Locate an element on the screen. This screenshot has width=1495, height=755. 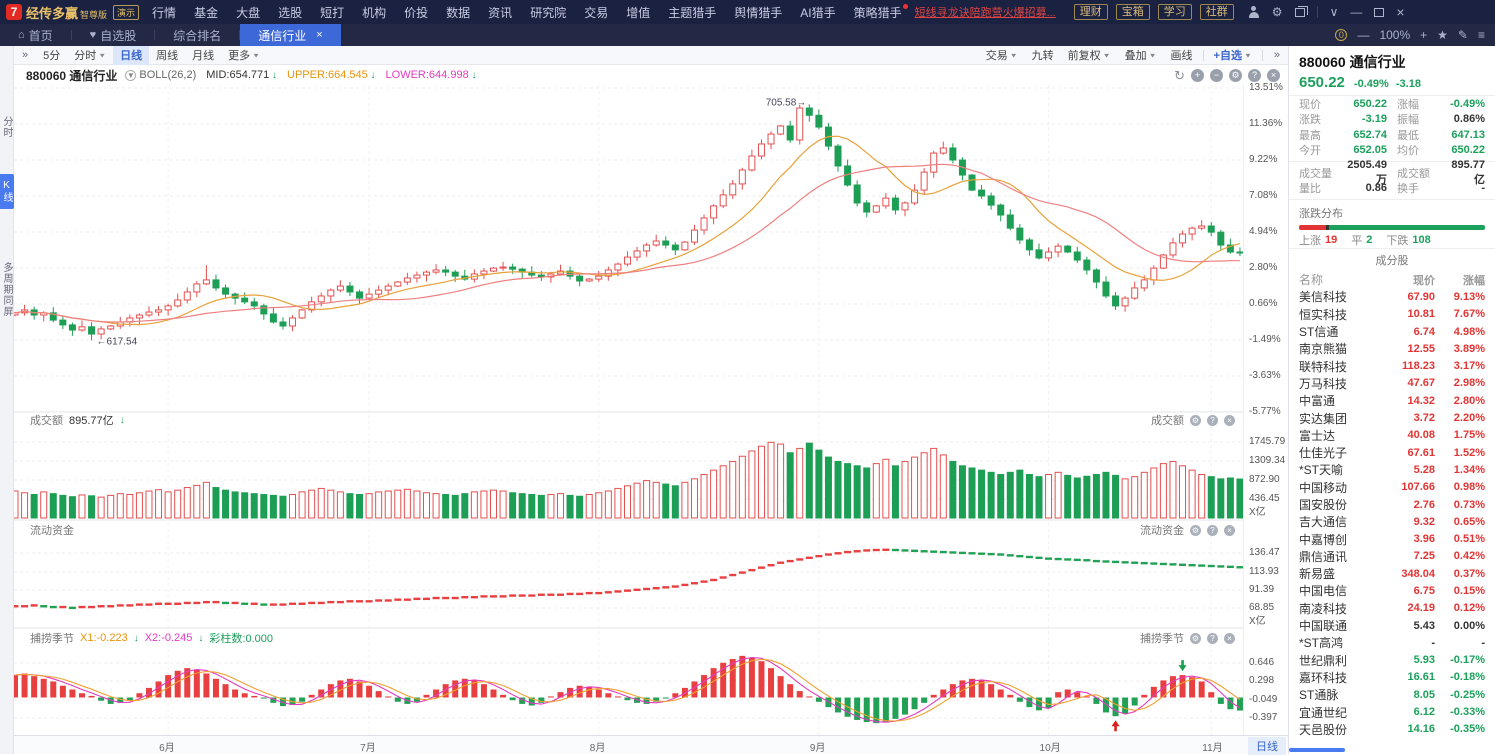
period-label-button: 日线 is located at coordinates (1267, 746).